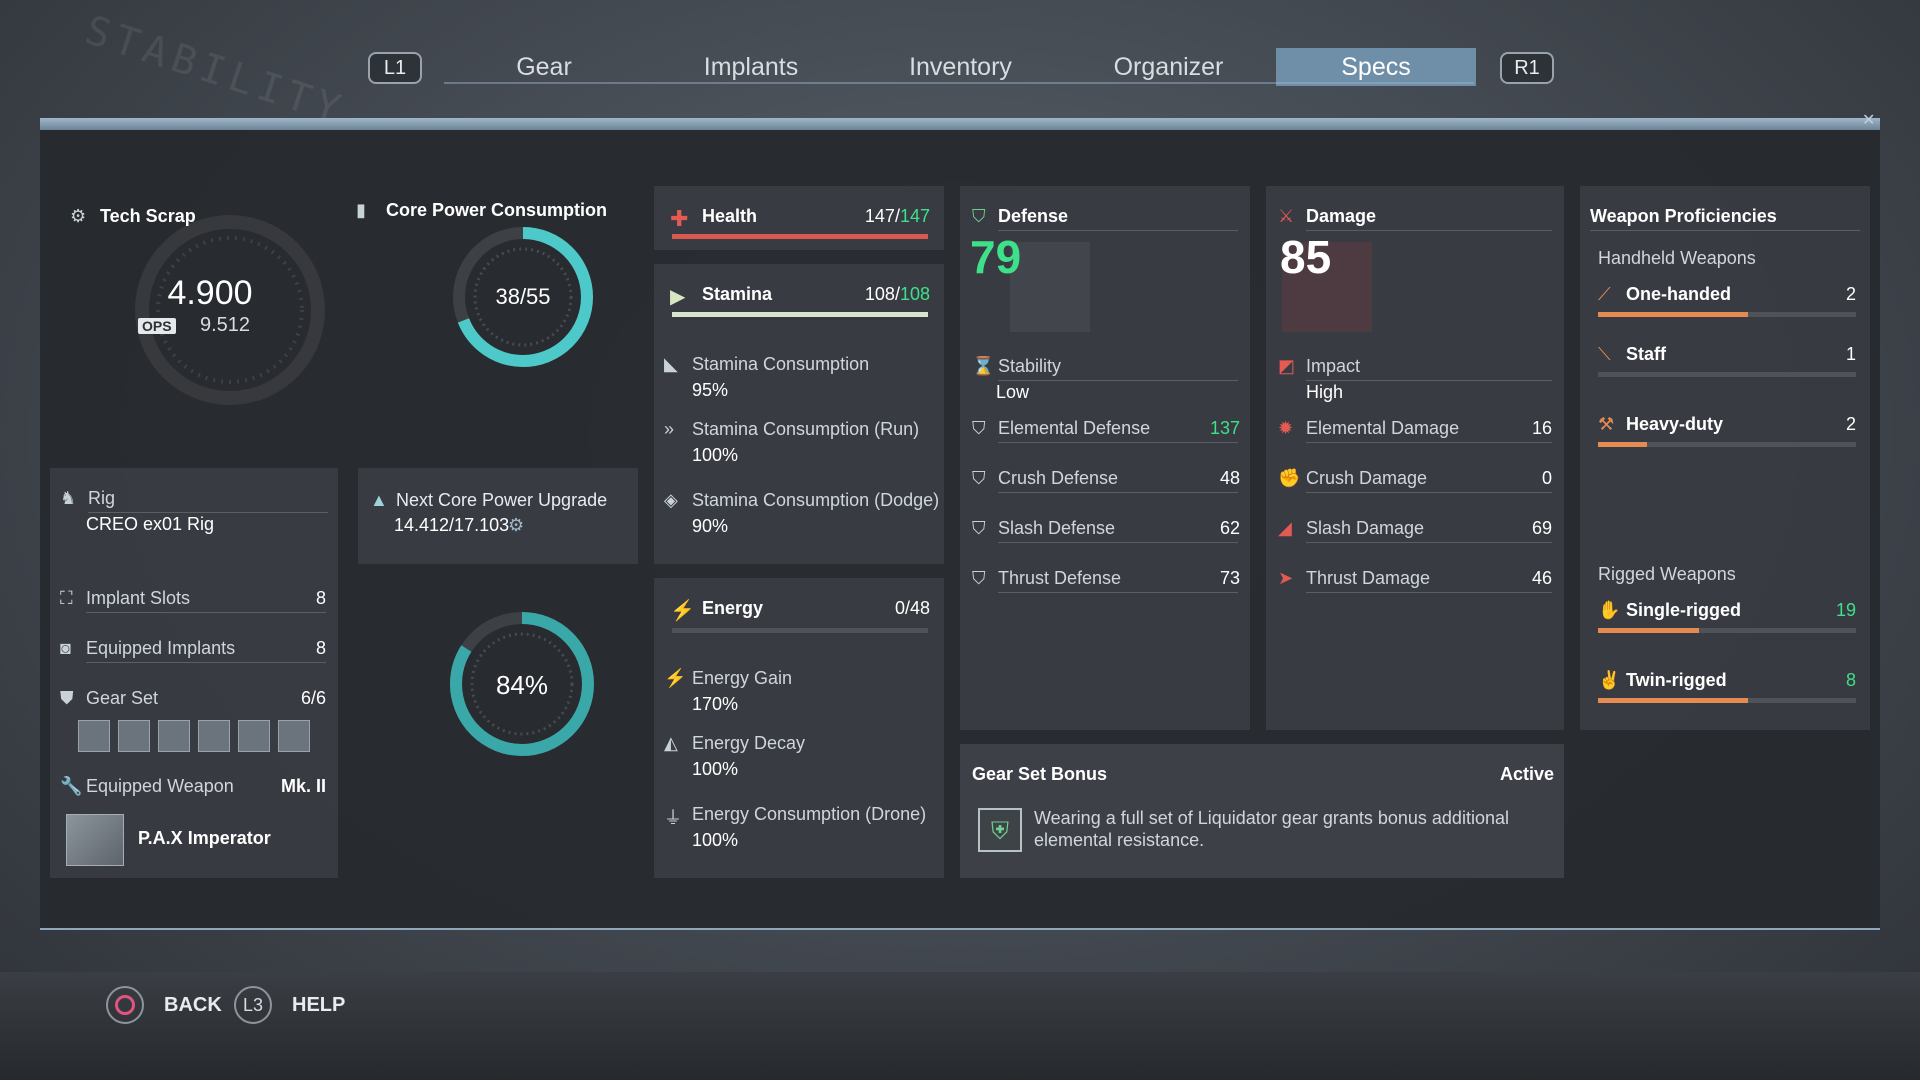 The image size is (1920, 1080). Describe the element at coordinates (960, 1026) in the screenshot. I see `footer-bar` at that location.